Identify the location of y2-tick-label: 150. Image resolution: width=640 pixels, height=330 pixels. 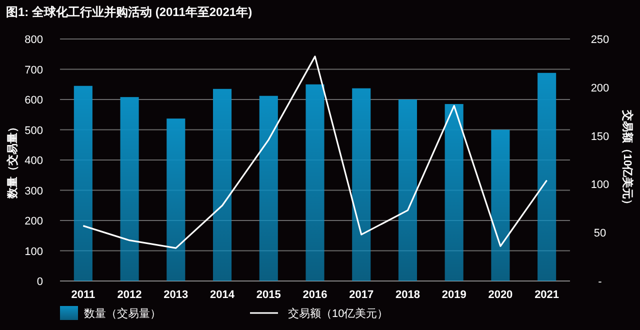
(600, 136).